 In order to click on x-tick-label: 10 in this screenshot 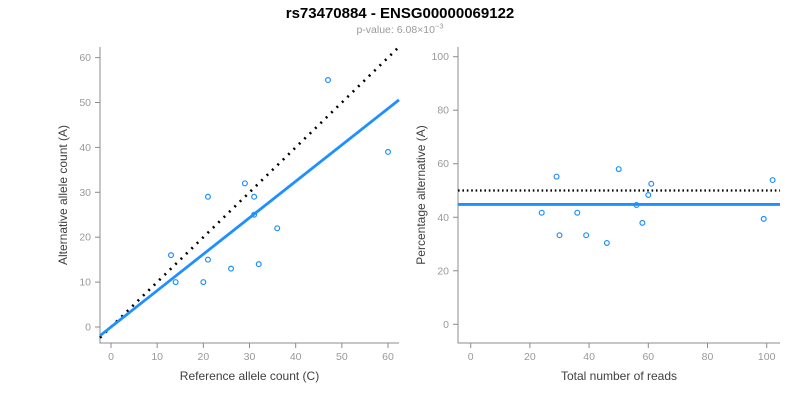, I will do `click(157, 357)`.